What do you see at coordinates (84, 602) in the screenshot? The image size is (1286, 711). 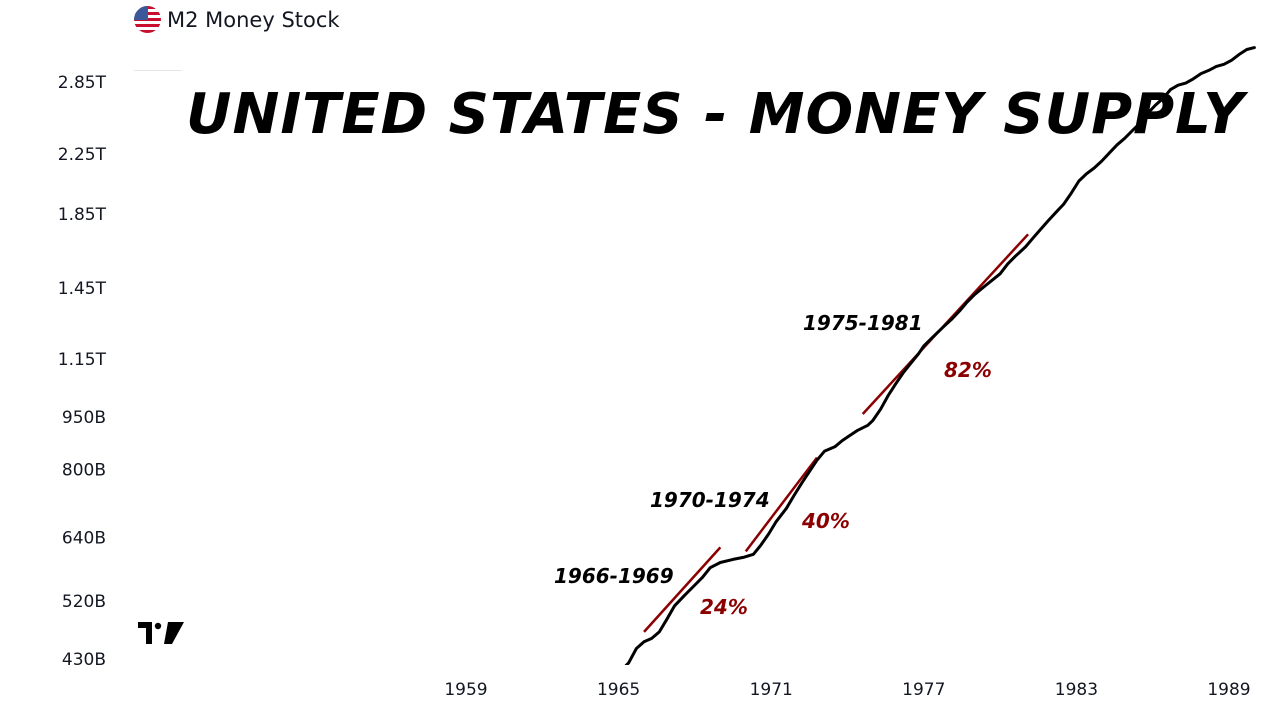 I see `y-tick-label: 520B` at bounding box center [84, 602].